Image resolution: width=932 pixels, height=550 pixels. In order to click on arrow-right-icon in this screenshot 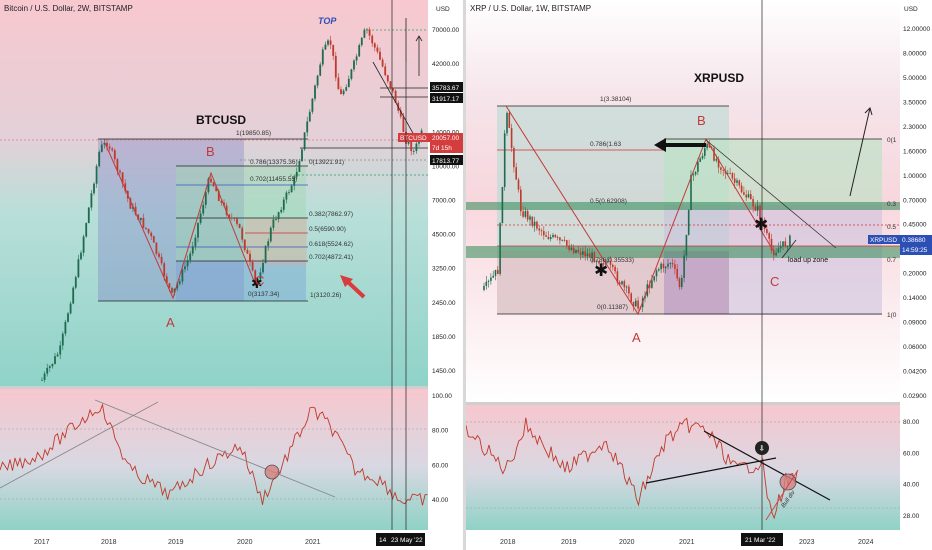, I will do `click(353, 287)`.